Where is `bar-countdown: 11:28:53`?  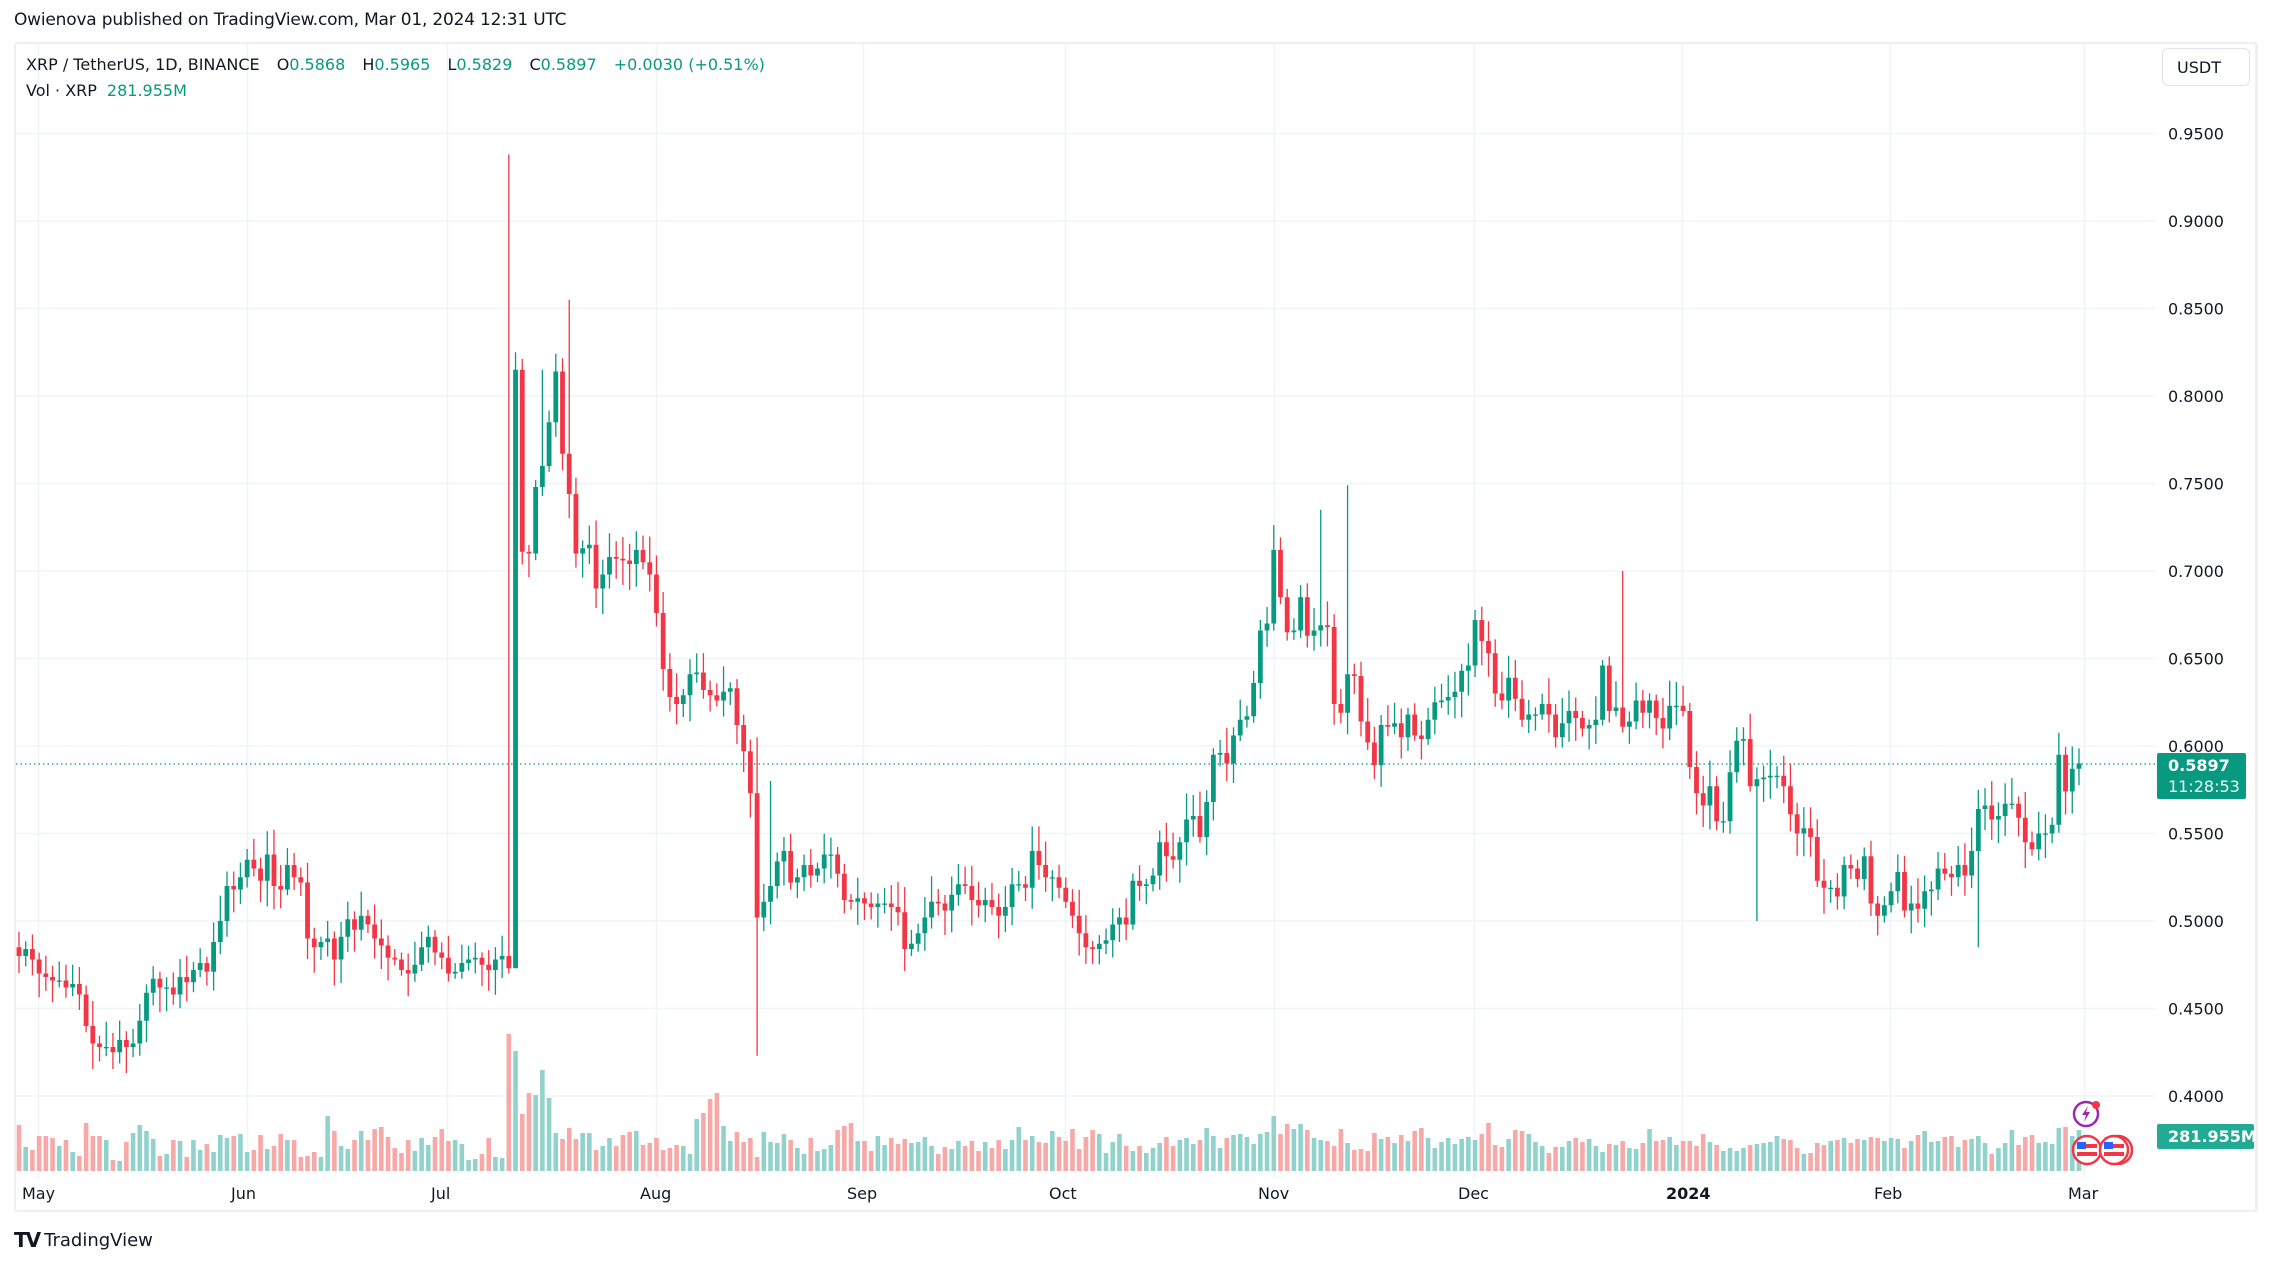 bar-countdown: 11:28:53 is located at coordinates (2204, 786).